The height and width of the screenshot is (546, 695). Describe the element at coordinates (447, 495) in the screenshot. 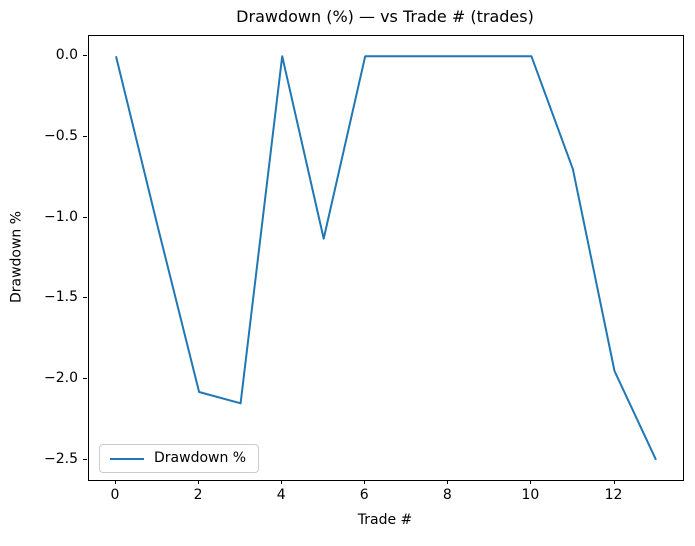

I see `x-tick-label: 8` at that location.